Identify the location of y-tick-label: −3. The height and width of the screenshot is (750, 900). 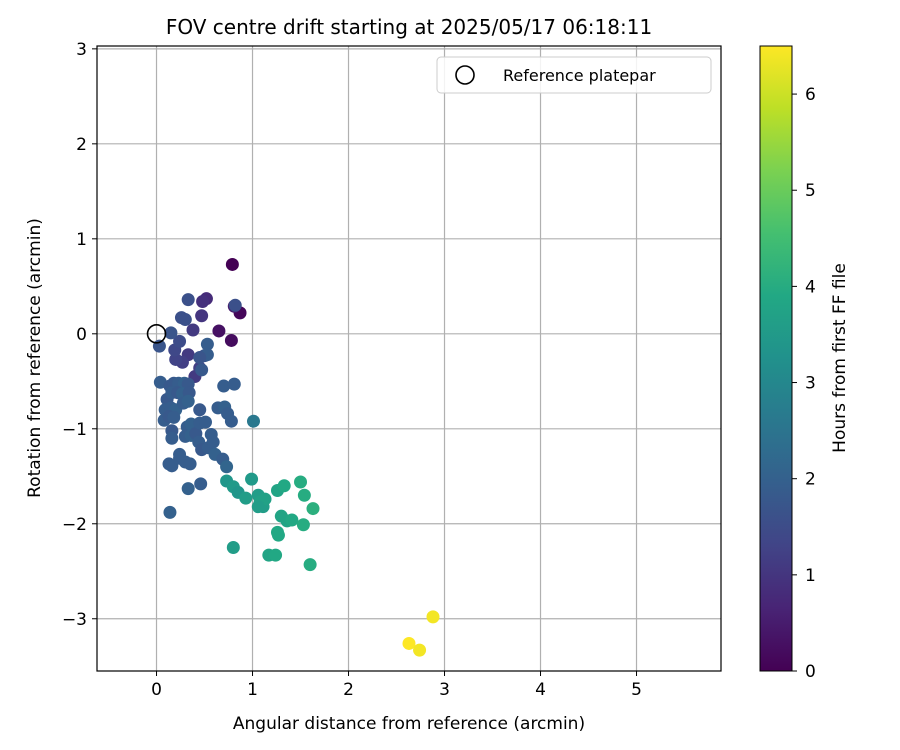
(74, 620).